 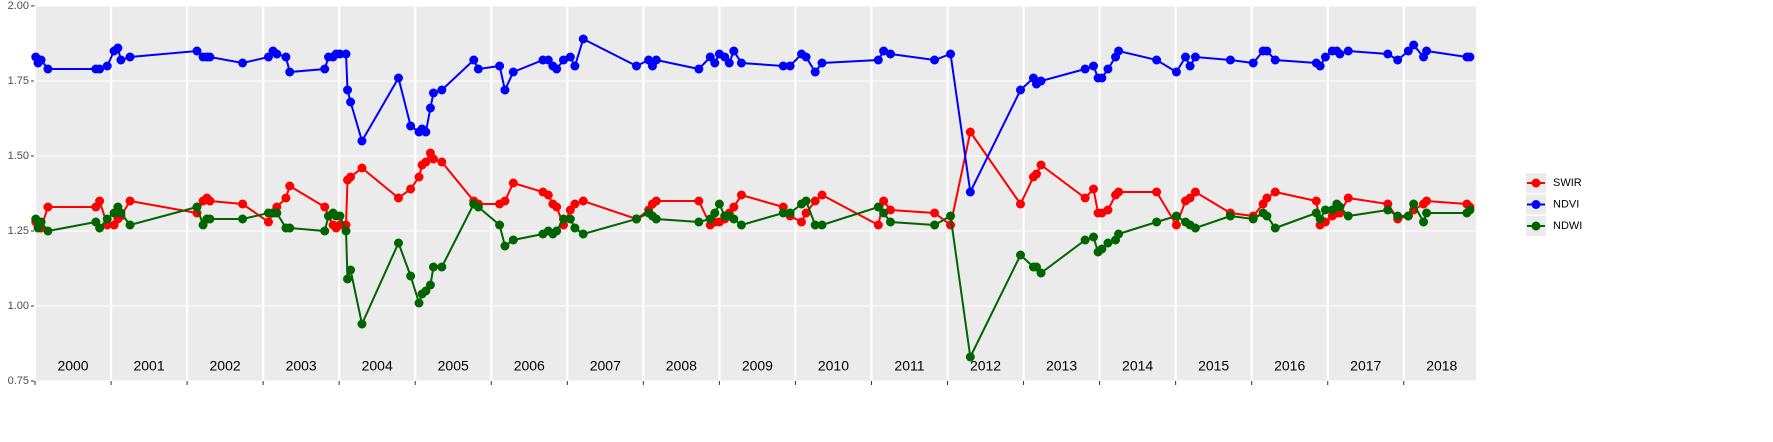 I want to click on legend-label: SWIR, so click(x=1567, y=183).